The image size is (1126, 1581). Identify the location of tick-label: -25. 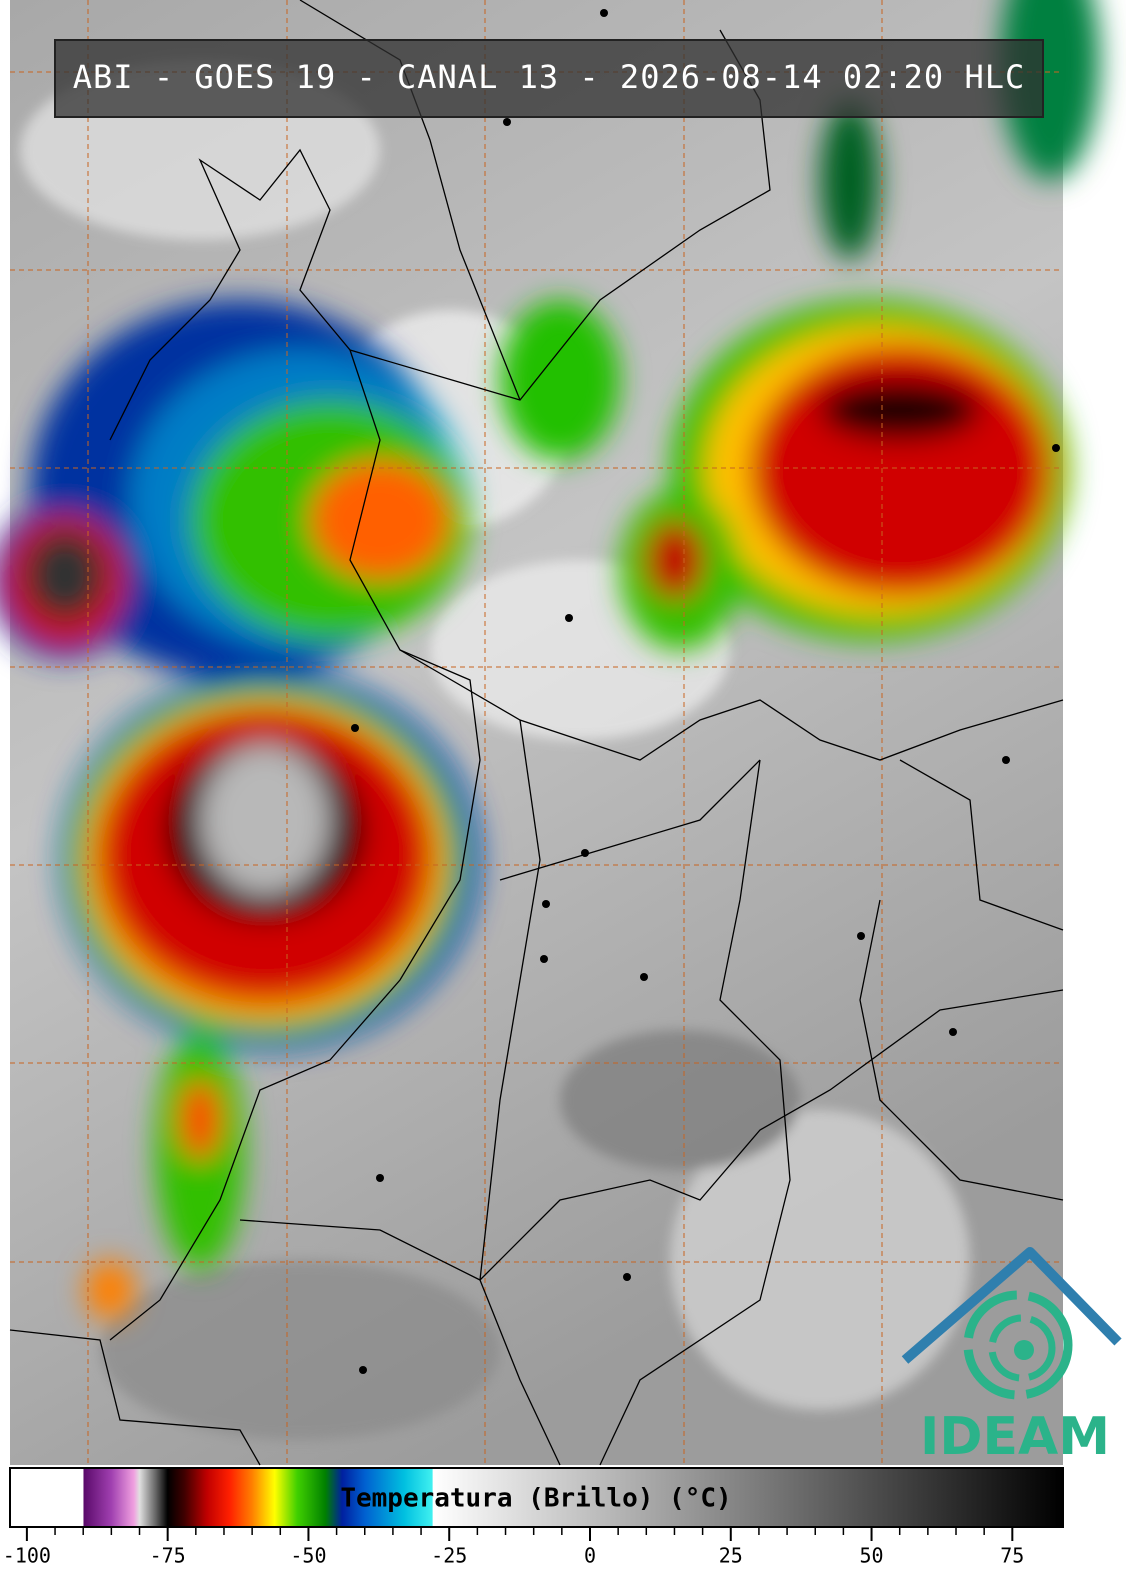
(449, 1556).